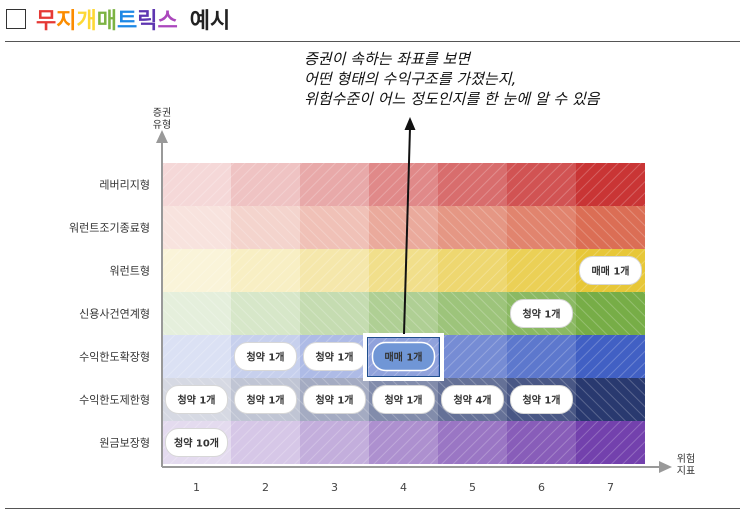 The height and width of the screenshot is (516, 745). I want to click on column-label: 3, so click(334, 487).